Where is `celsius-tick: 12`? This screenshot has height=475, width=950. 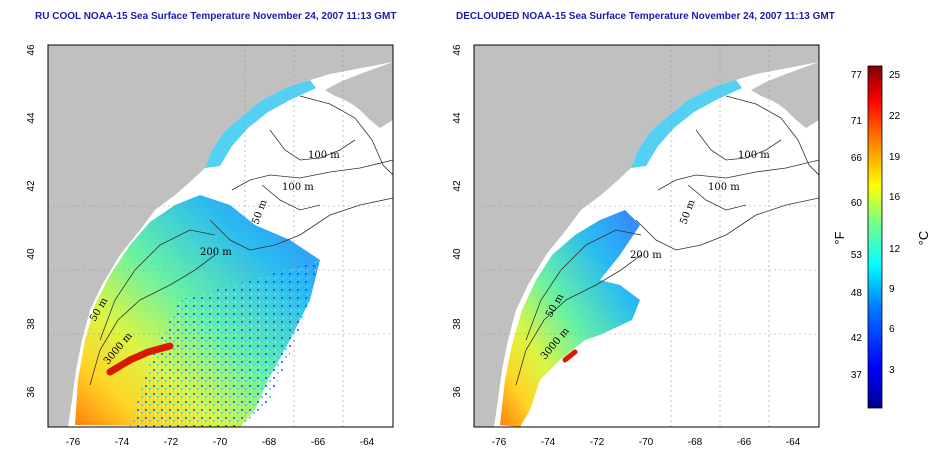 celsius-tick: 12 is located at coordinates (895, 249).